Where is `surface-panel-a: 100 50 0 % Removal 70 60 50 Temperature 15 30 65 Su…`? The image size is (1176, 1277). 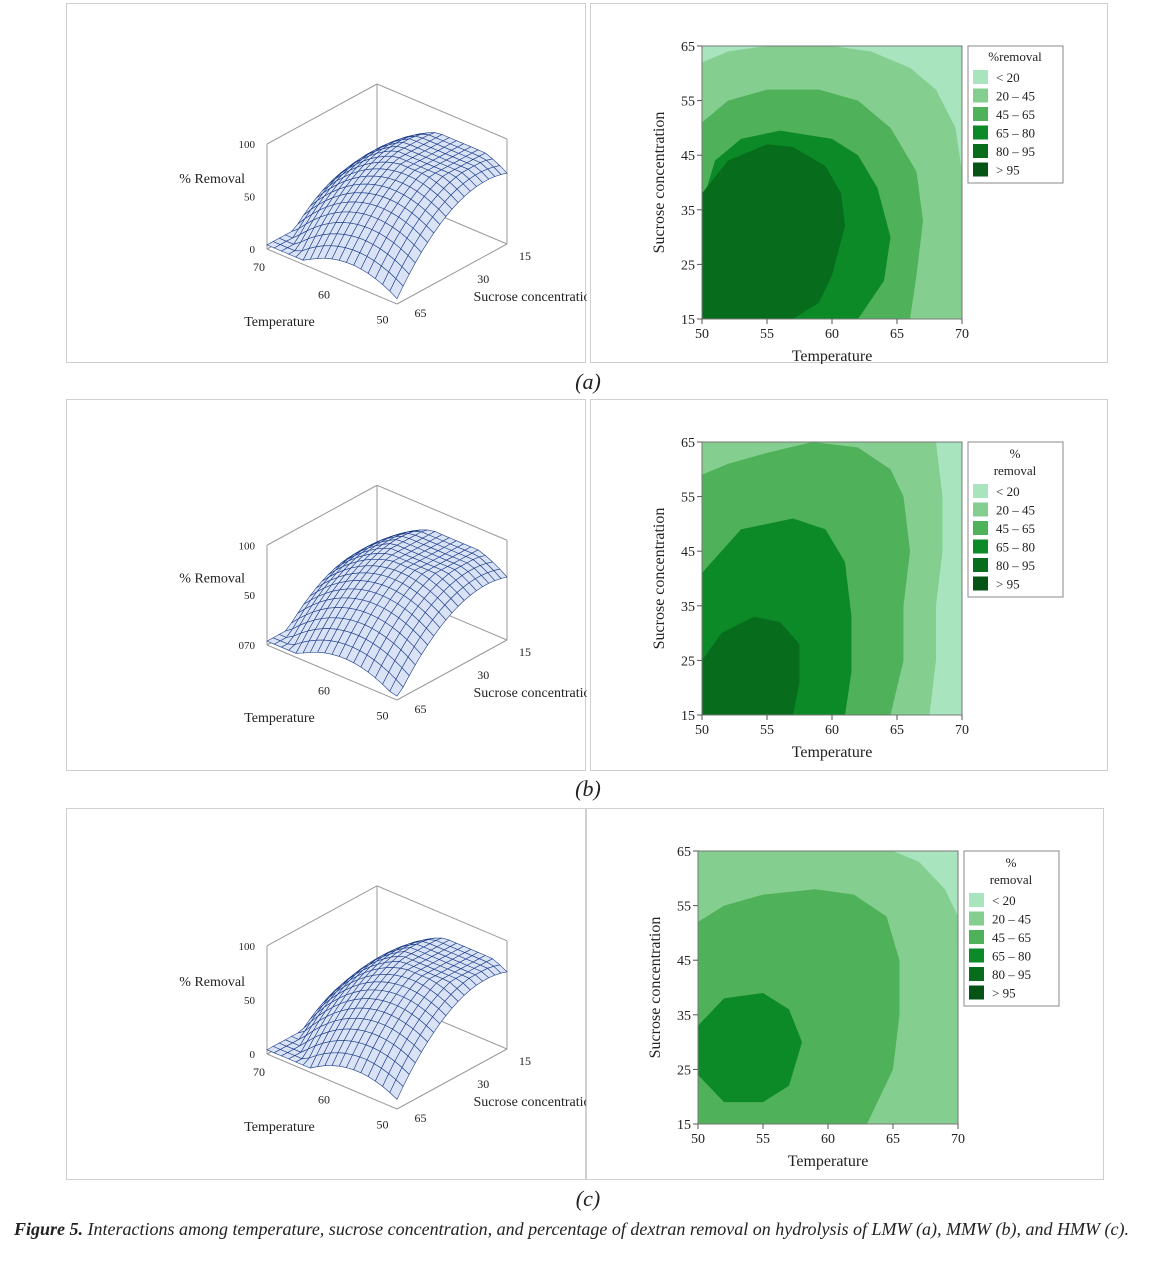 surface-panel-a: 100 50 0 % Removal 70 60 50 Temperature 15 30 65 Su… is located at coordinates (326, 183).